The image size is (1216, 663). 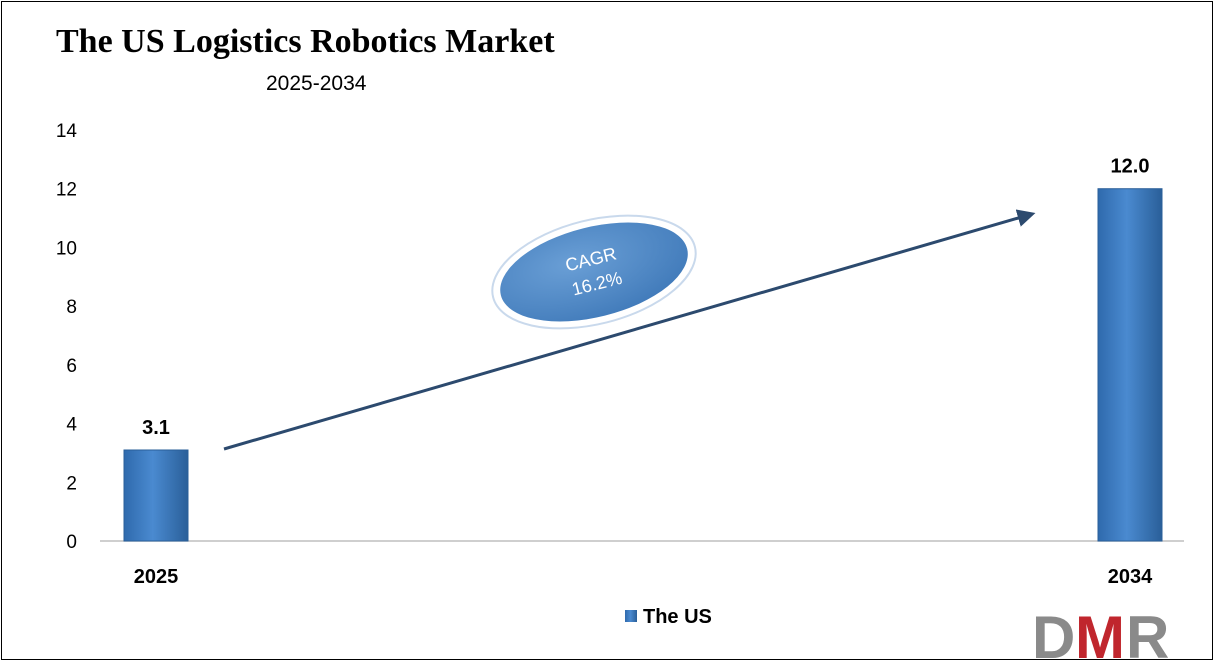 What do you see at coordinates (71, 425) in the screenshot?
I see `y-tick-label: 4` at bounding box center [71, 425].